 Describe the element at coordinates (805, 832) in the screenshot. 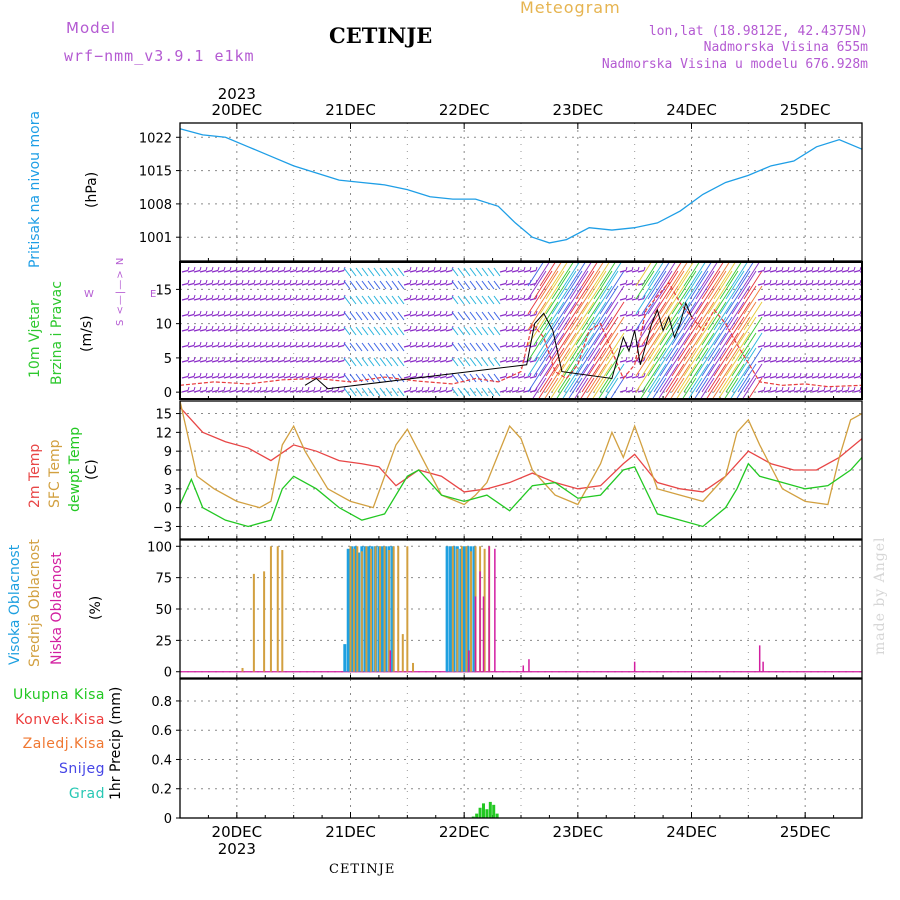

I see `x-tick-label-bottom: 25DEC` at that location.